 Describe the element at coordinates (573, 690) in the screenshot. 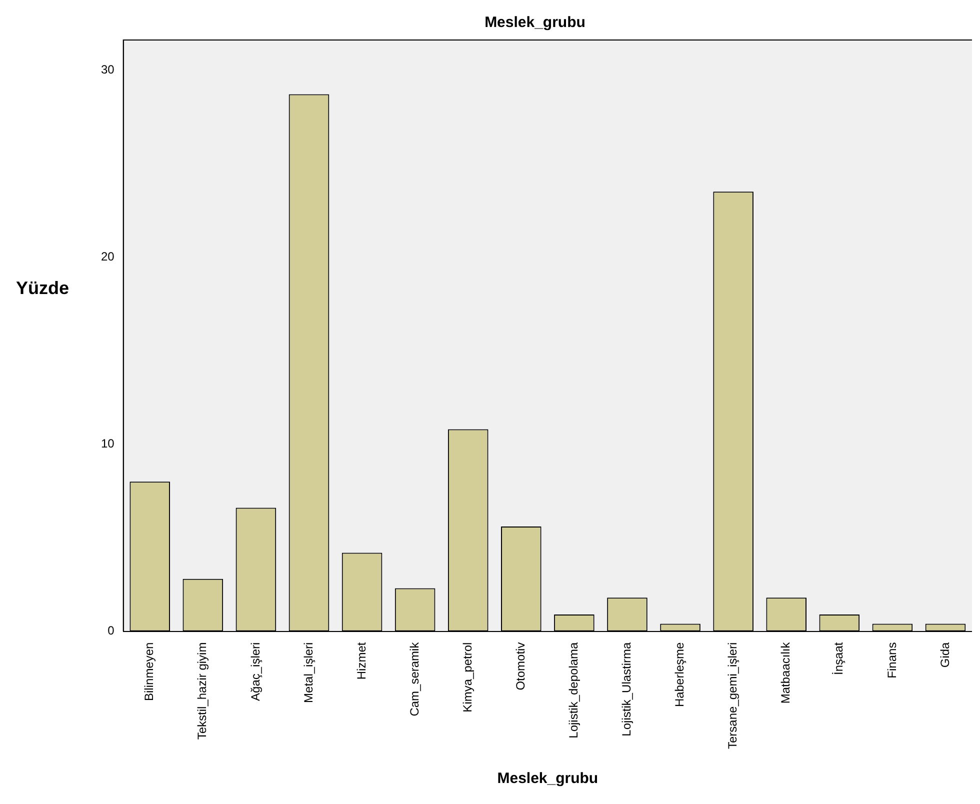

I see `x-tick-label: Lojistik_depolama` at that location.